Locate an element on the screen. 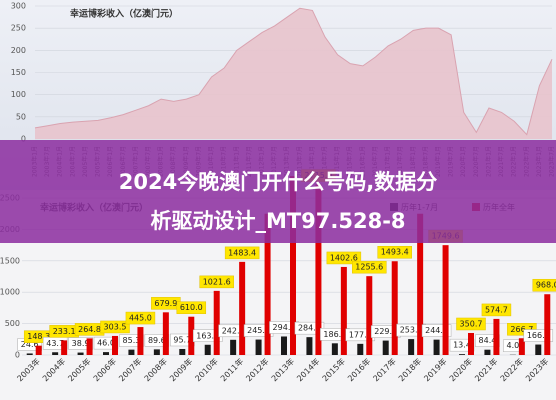 Image resolution: width=556 pixels, height=400 pixels. data-label: 1483.4 is located at coordinates (242, 252).